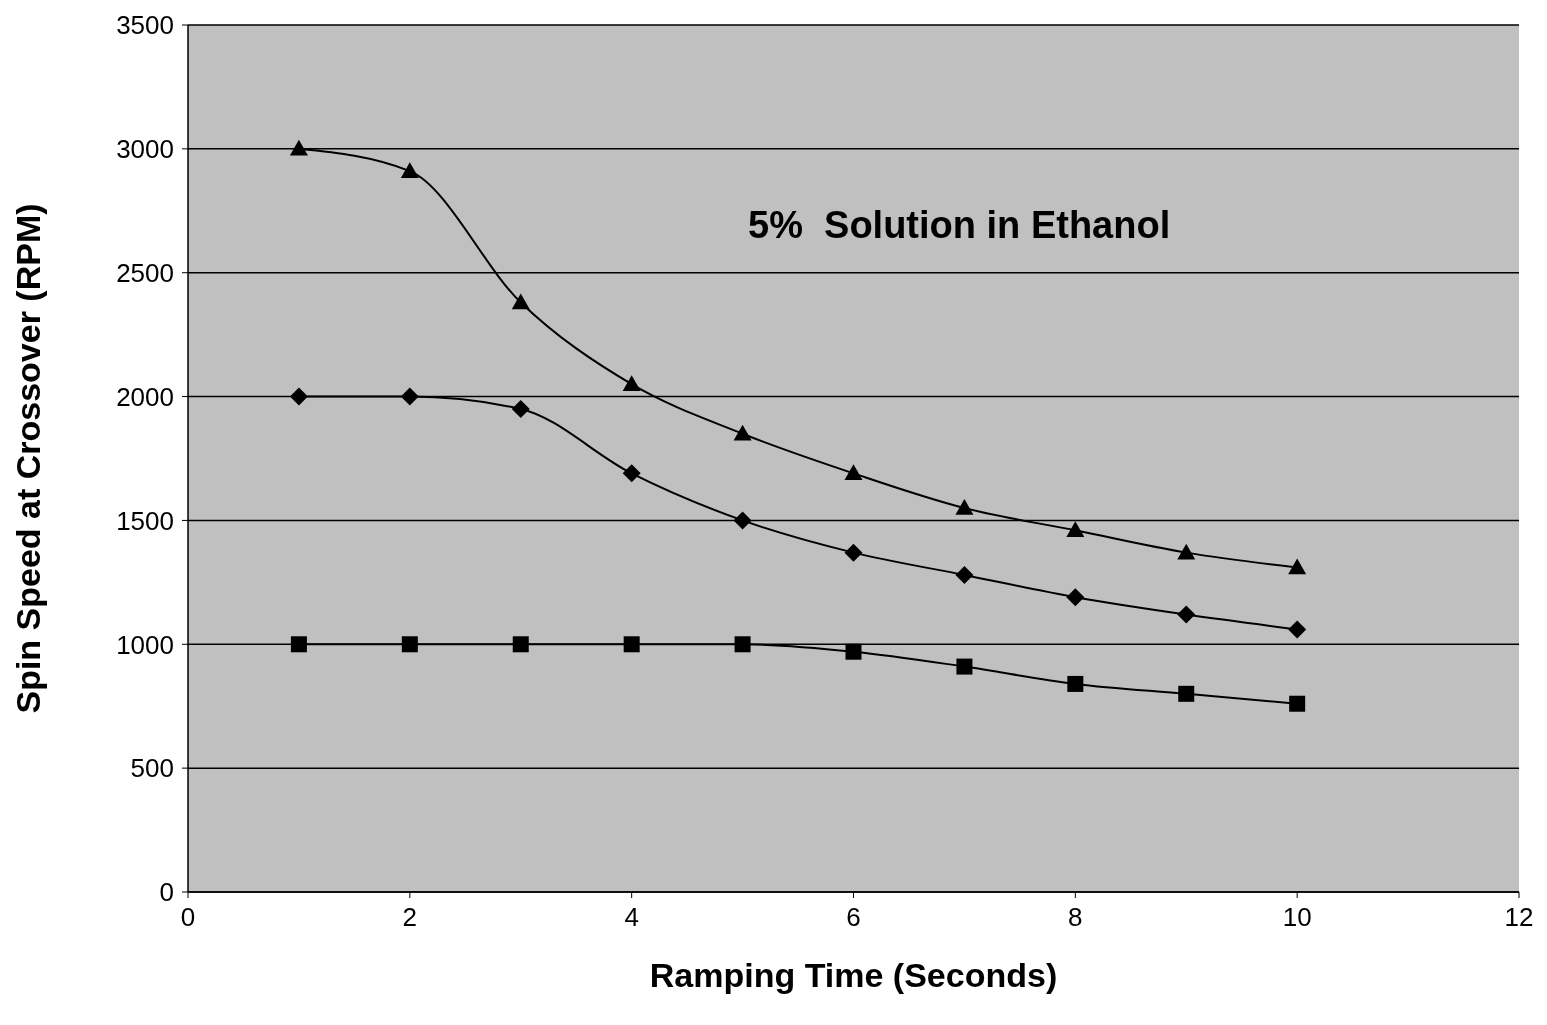  What do you see at coordinates (166, 892) in the screenshot?
I see `y-tick-label: 0` at bounding box center [166, 892].